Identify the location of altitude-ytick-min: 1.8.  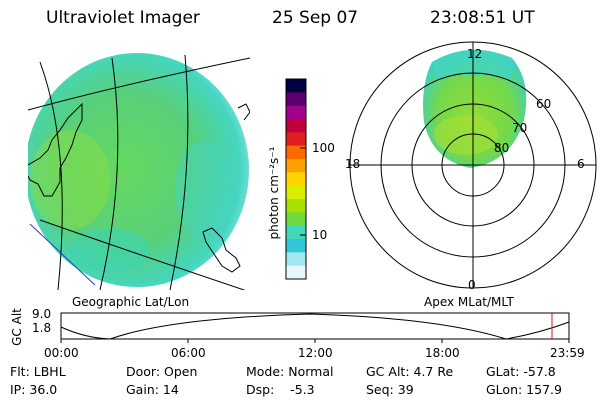
(42, 328).